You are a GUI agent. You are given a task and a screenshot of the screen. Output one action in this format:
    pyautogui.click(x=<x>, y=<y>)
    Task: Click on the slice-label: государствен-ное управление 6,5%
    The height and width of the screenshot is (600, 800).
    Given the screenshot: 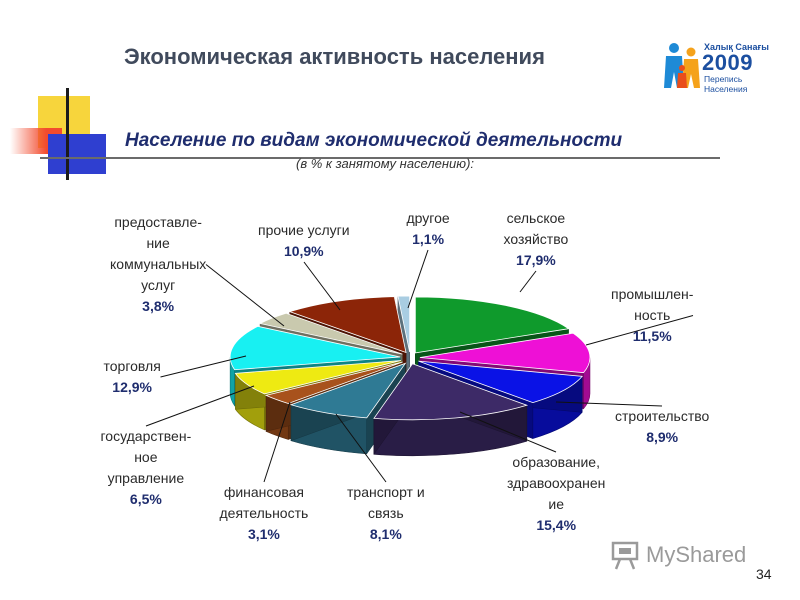 What is the action you would take?
    pyautogui.click(x=146, y=468)
    